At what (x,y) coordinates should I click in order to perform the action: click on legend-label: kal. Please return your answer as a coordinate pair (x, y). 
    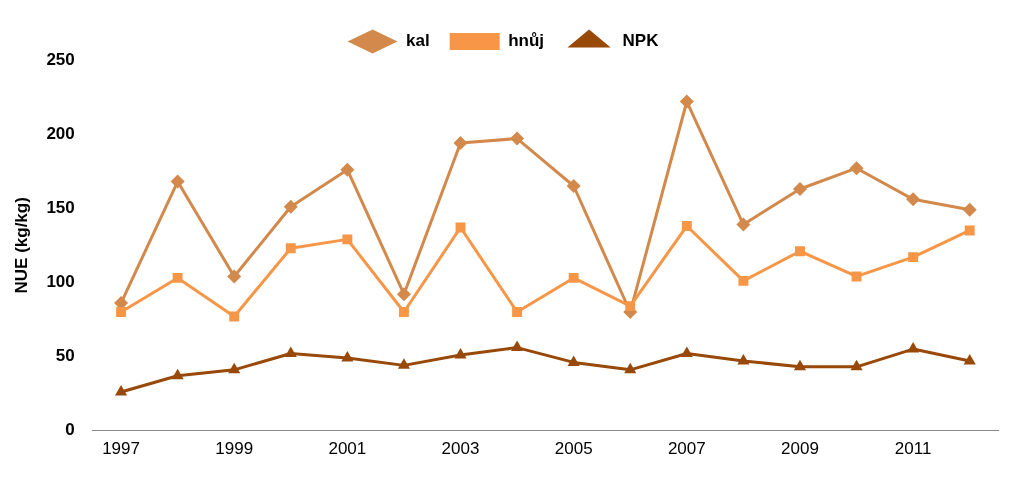
    Looking at the image, I should click on (418, 41).